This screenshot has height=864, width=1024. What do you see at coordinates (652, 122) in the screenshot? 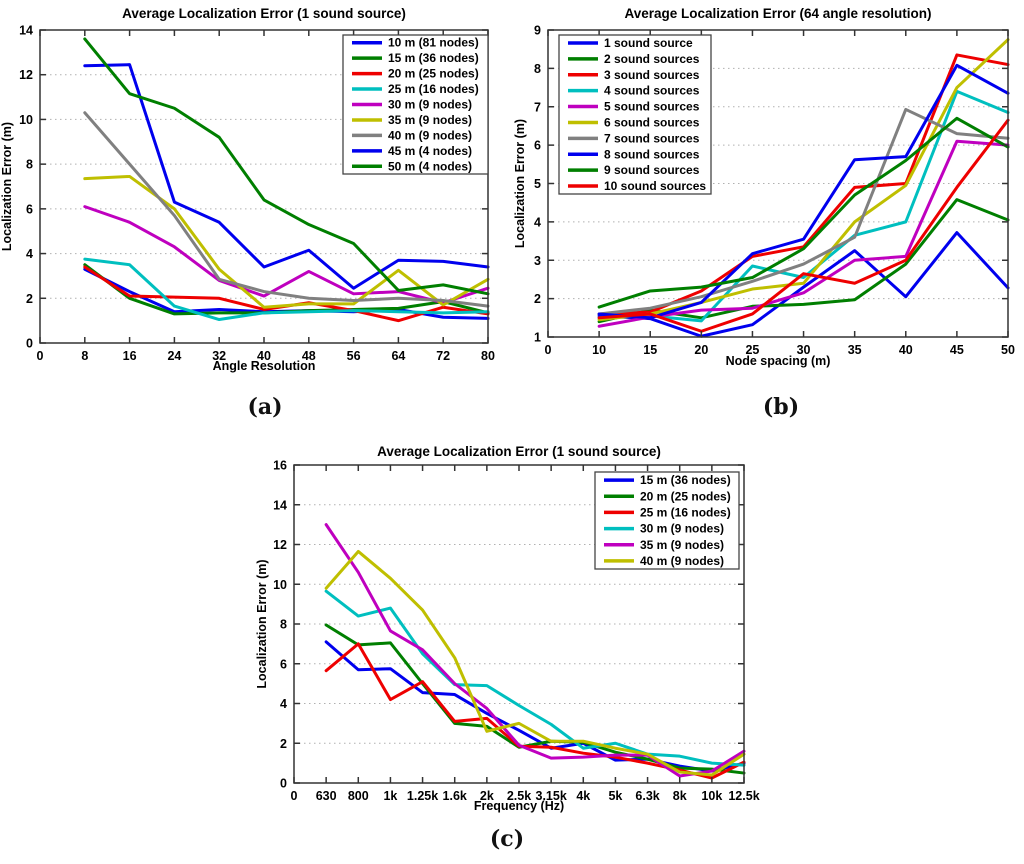
I see `legend-label-b-5: 6 sound sources` at bounding box center [652, 122].